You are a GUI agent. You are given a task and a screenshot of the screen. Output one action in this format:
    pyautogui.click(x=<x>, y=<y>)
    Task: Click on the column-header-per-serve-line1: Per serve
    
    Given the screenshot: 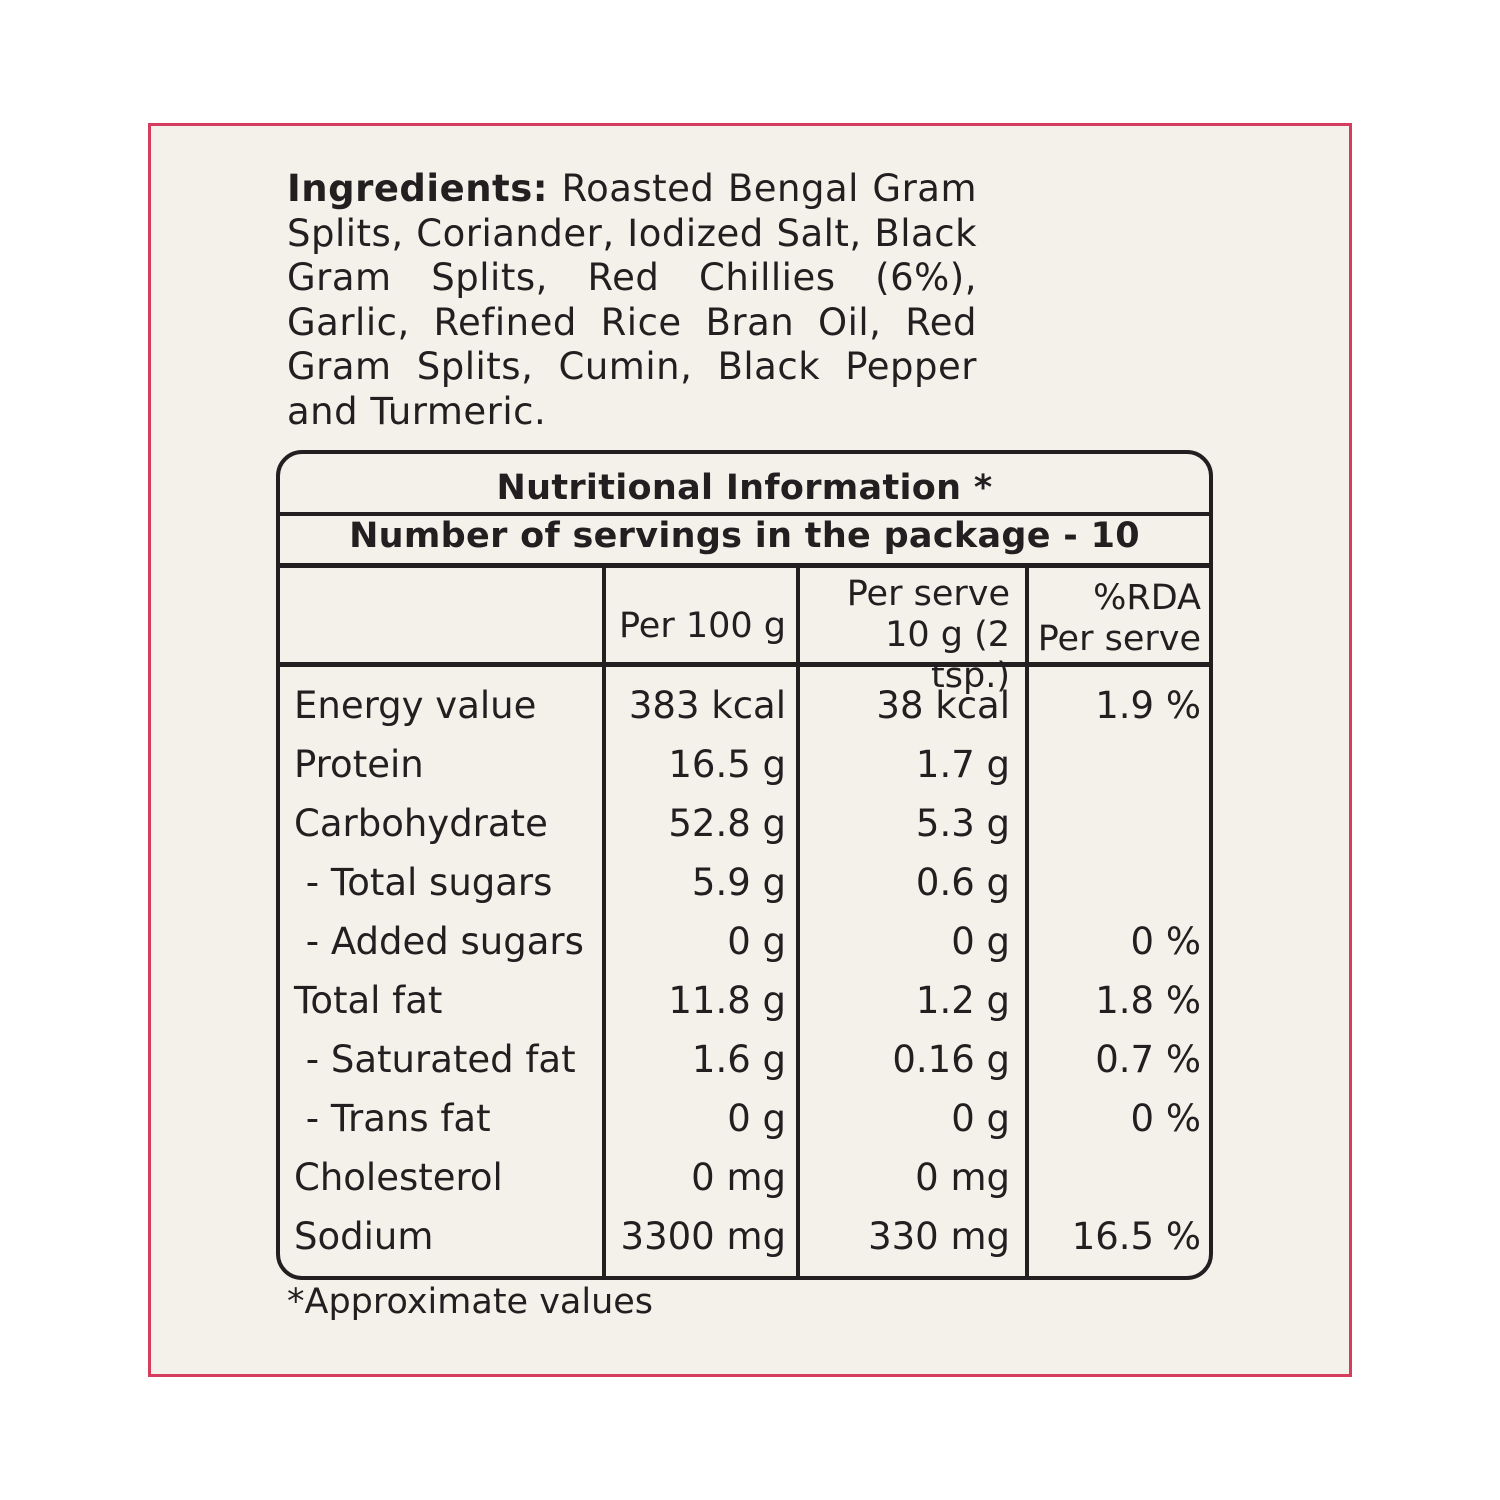 What is the action you would take?
    pyautogui.click(x=928, y=594)
    